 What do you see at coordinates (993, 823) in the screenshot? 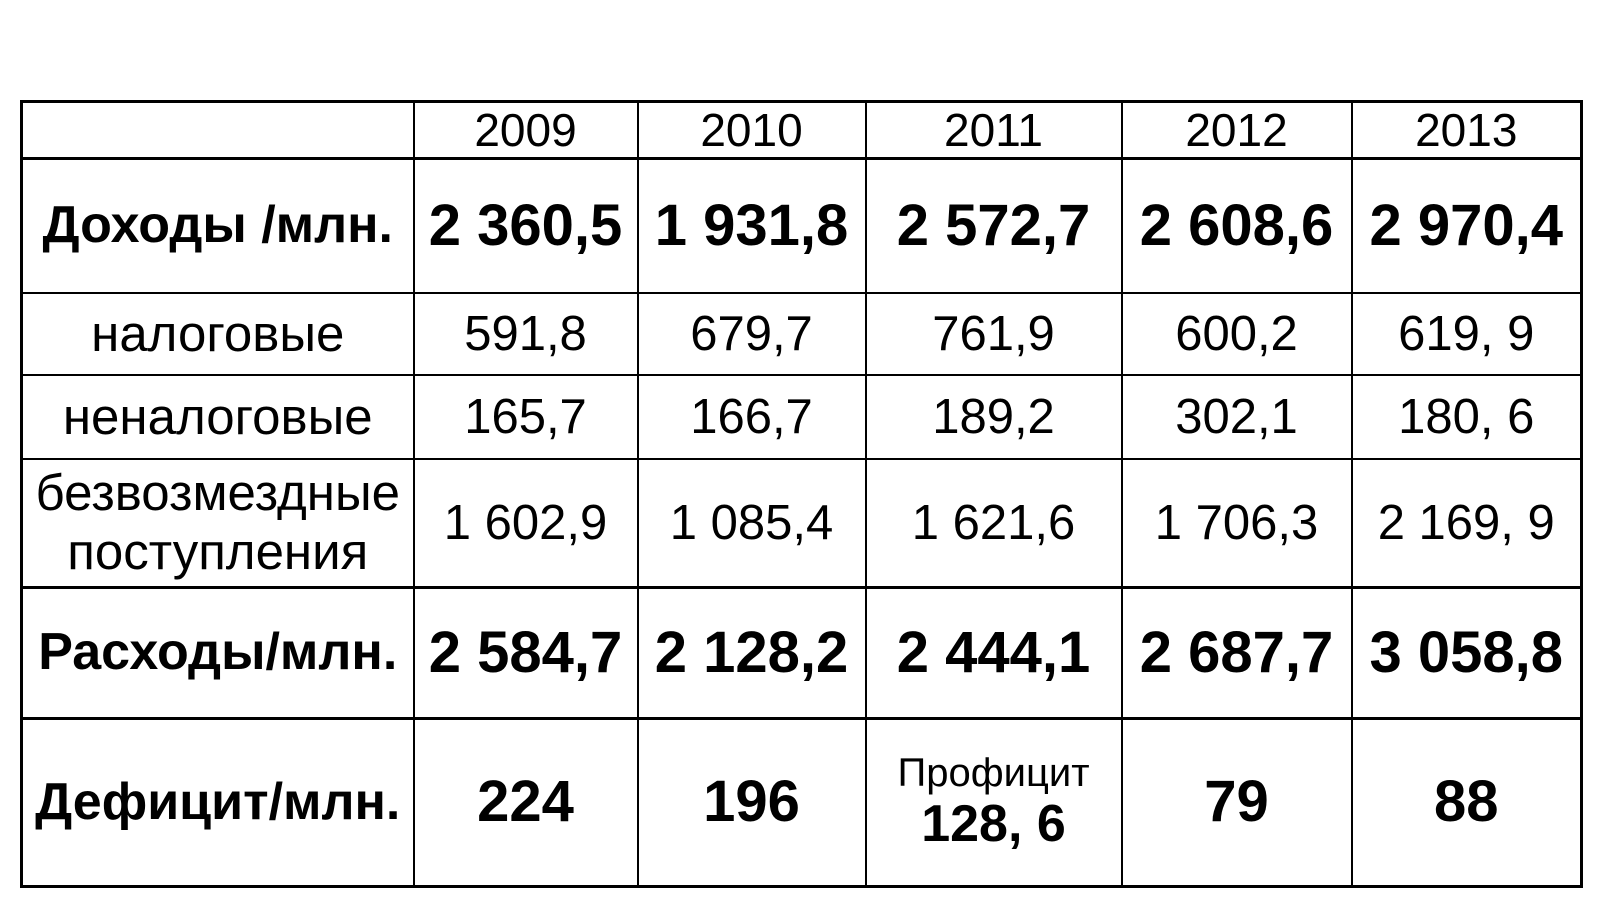
I see `surplus-value: 128, 6` at bounding box center [993, 823].